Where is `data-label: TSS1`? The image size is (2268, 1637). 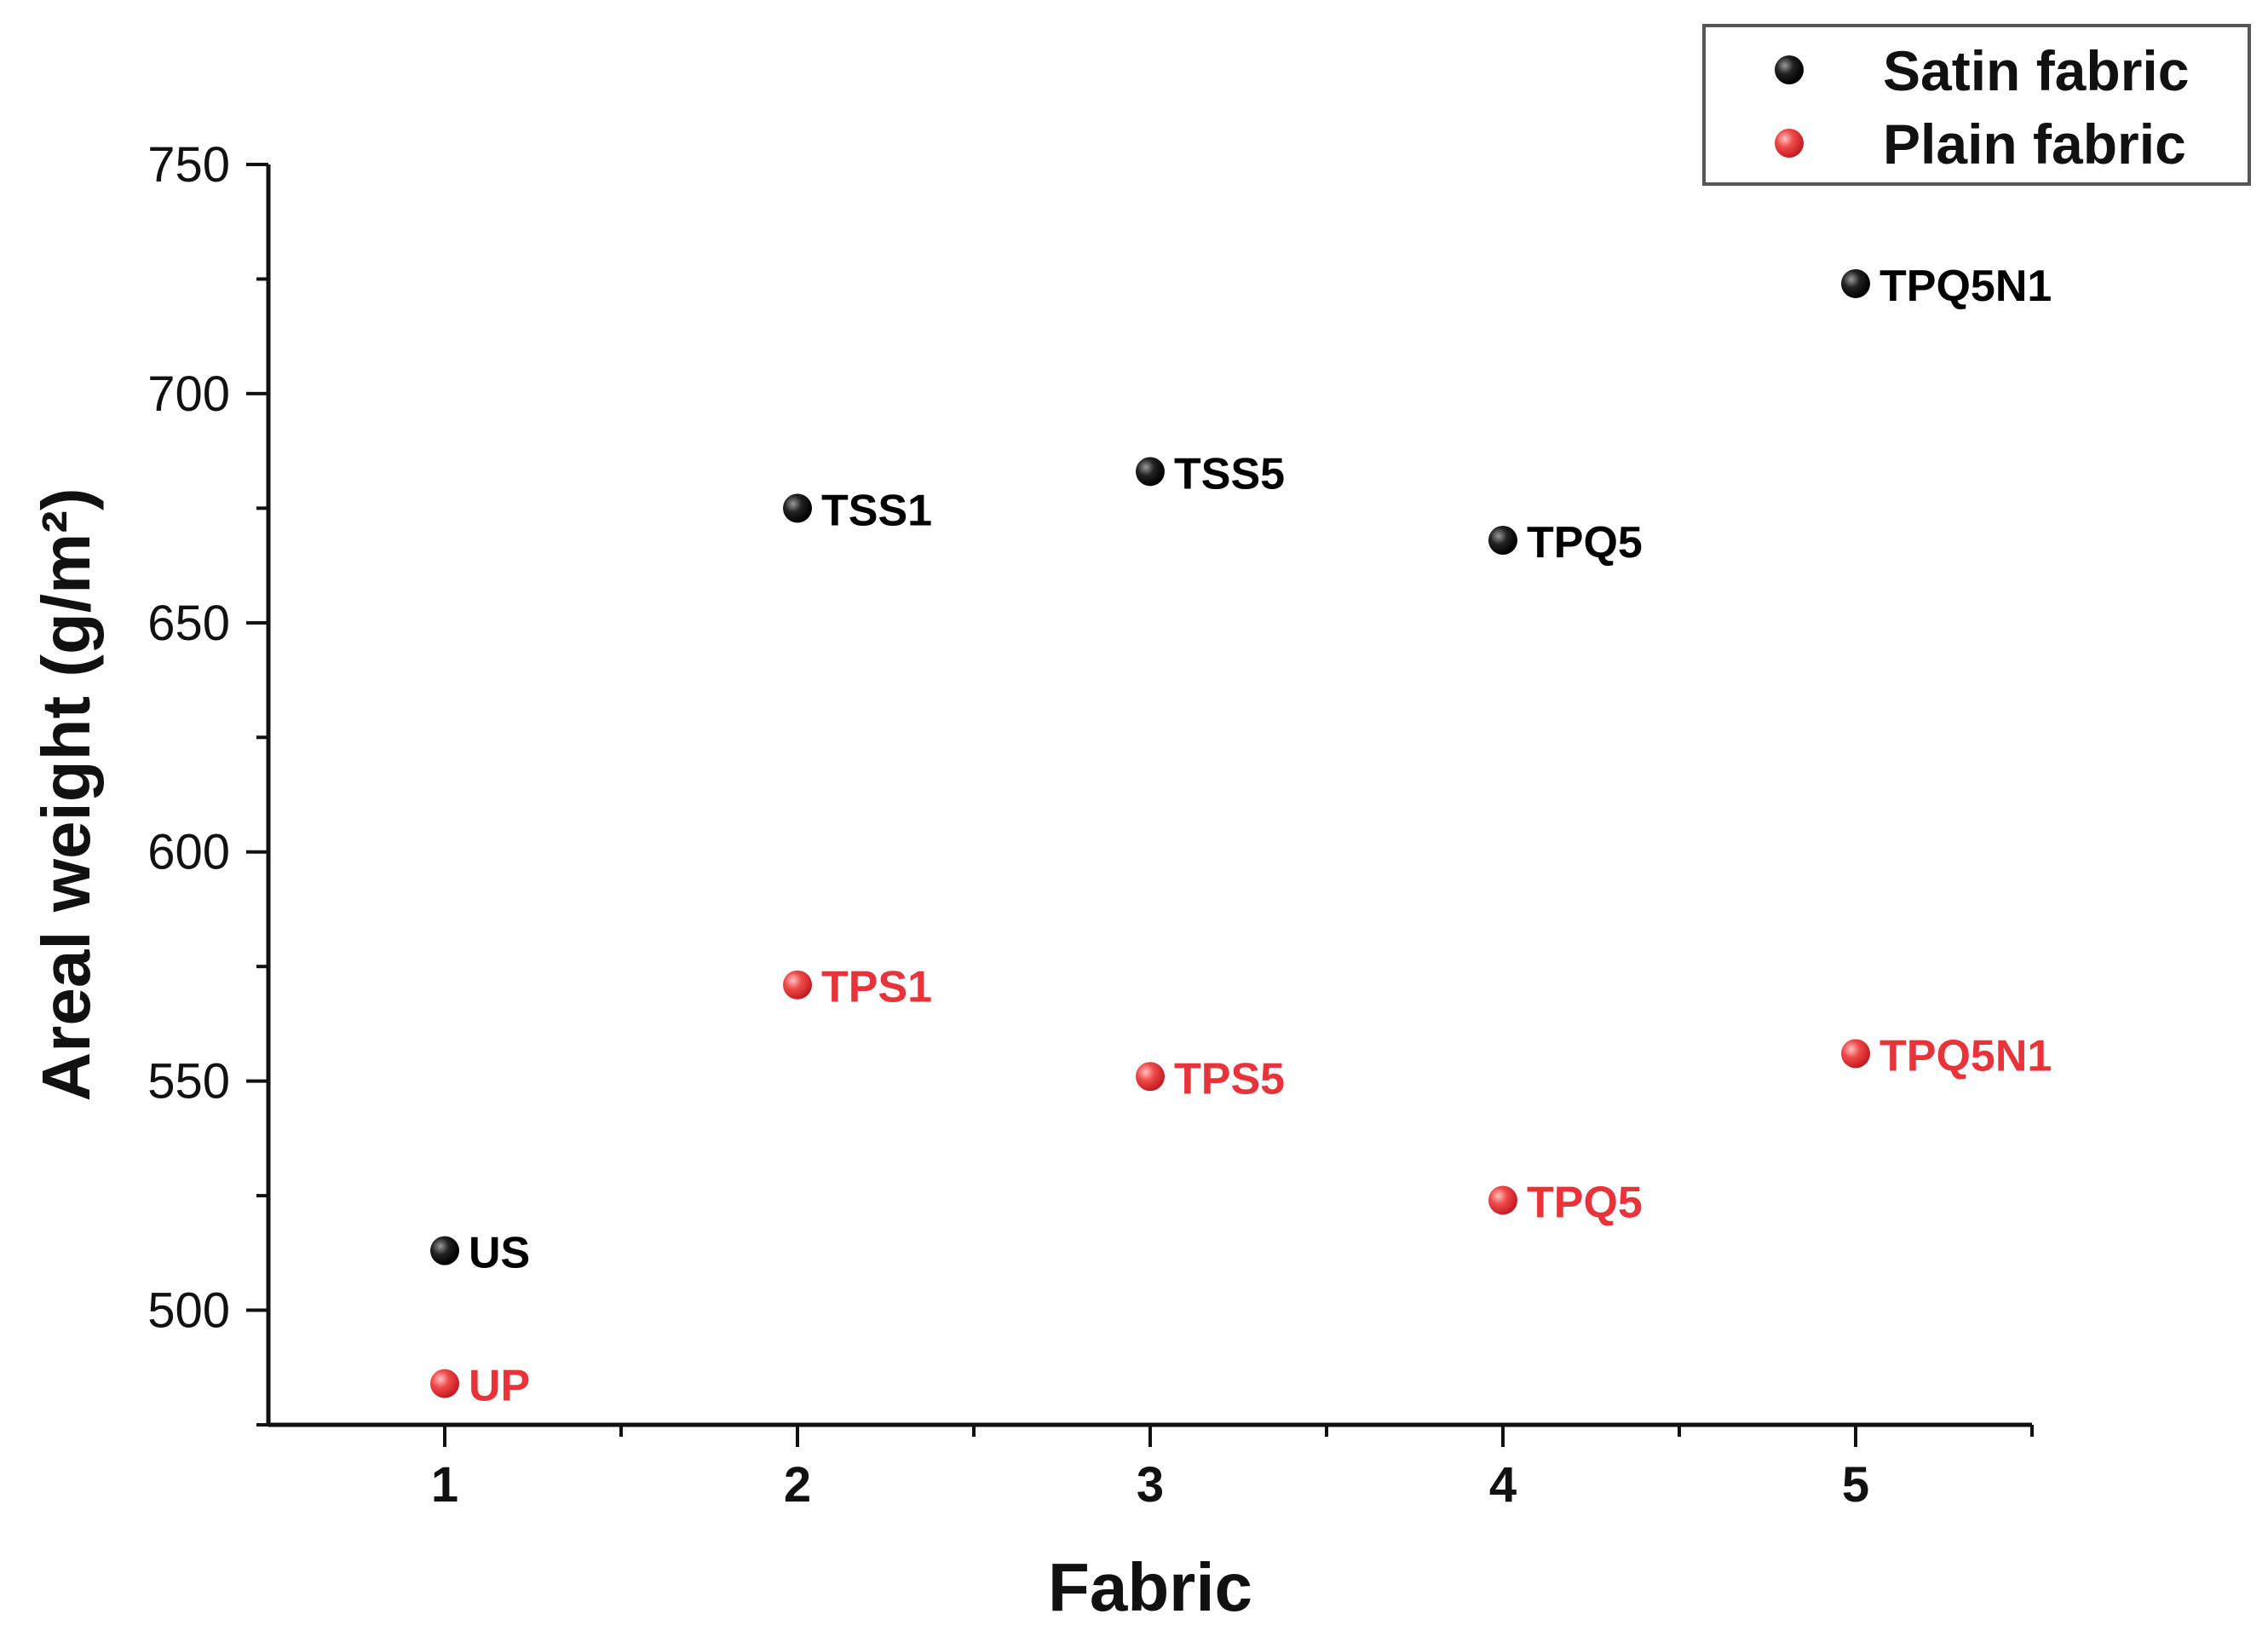
data-label: TSS1 is located at coordinates (877, 510).